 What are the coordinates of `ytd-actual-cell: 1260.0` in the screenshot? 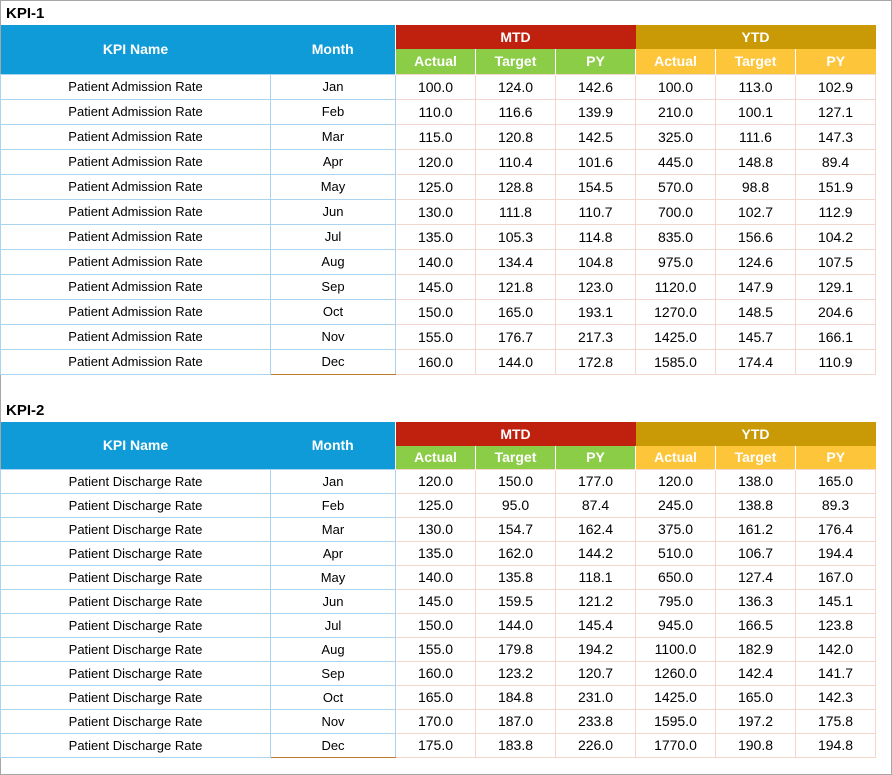 It's located at (675, 673).